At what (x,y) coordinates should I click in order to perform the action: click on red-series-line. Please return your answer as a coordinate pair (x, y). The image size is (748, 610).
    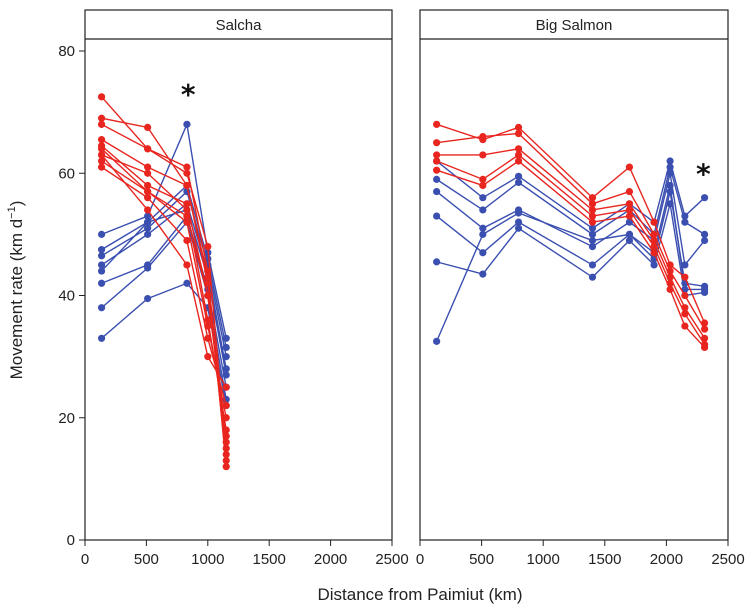
    Looking at the image, I should click on (571, 231).